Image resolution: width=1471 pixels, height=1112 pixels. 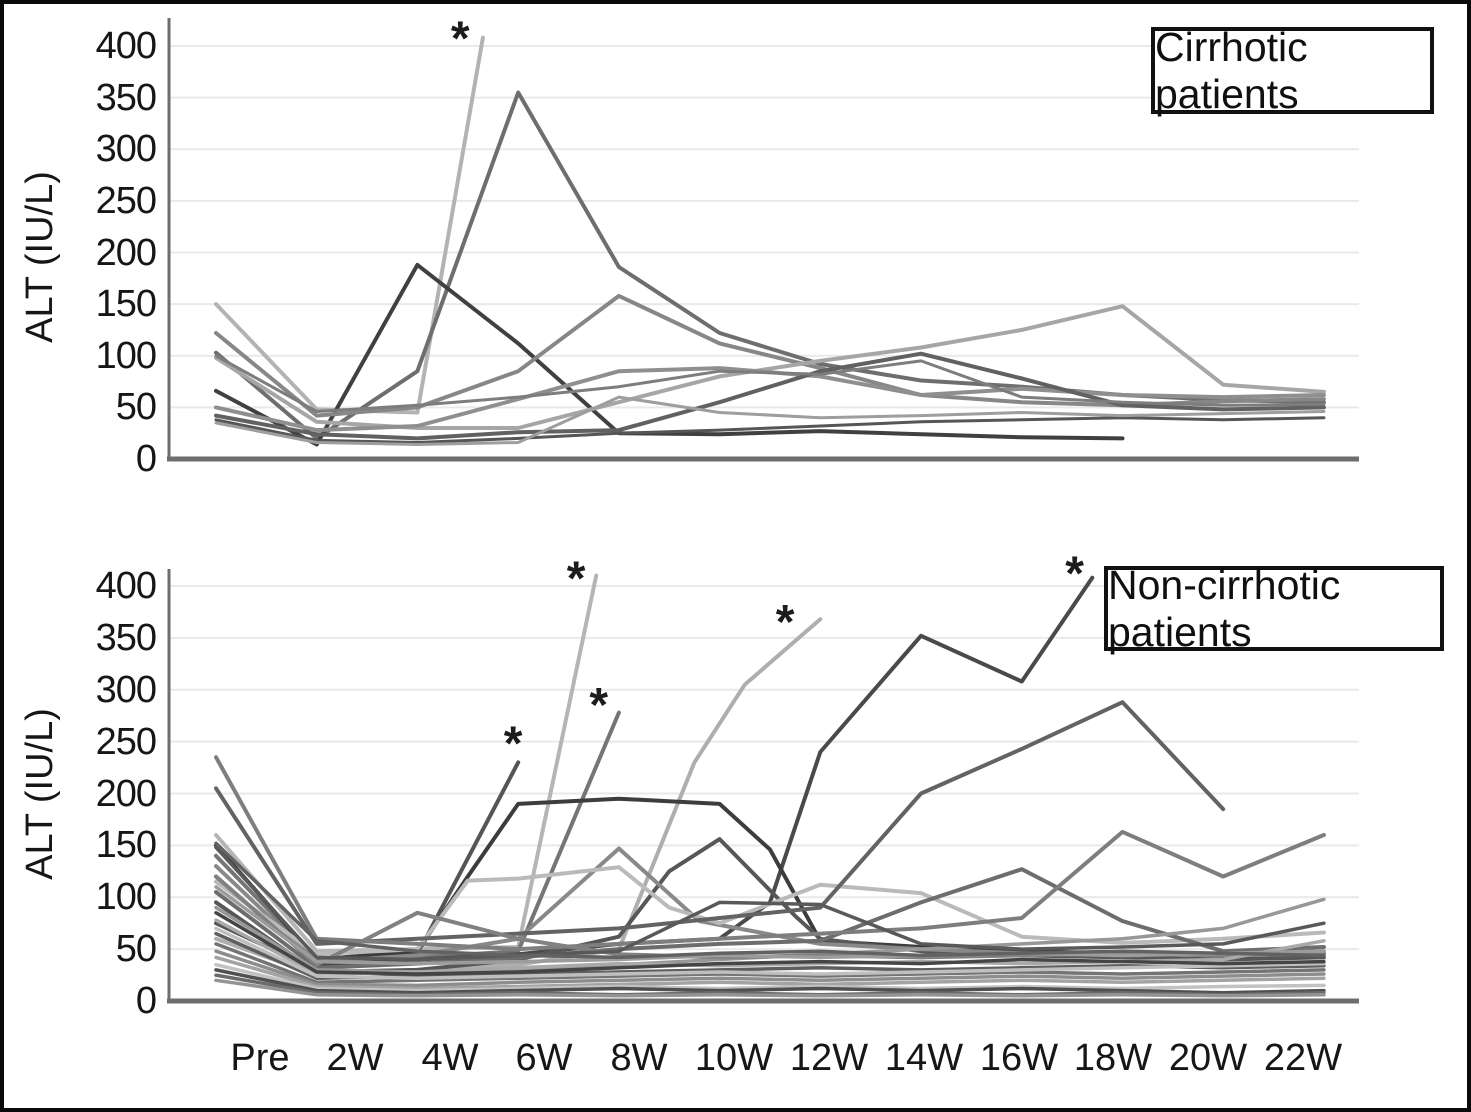 I want to click on legend-box-noncirrhotic: Non-cirrhotic patients, so click(x=1274, y=608).